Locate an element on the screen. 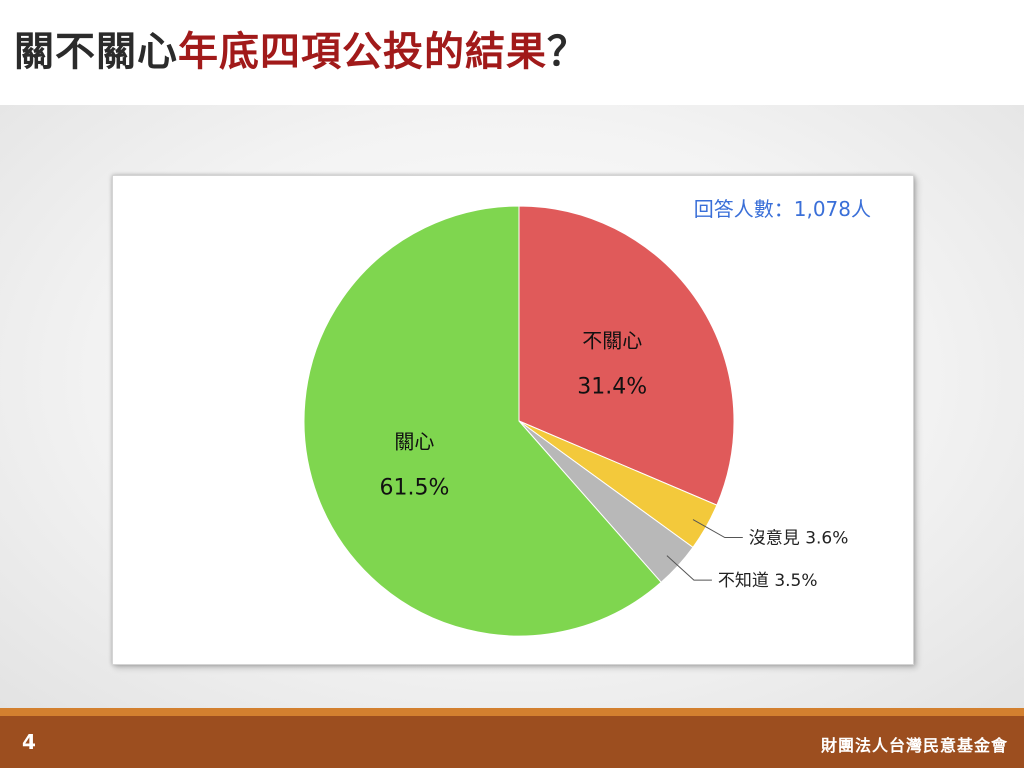 The image size is (1024, 768). slice-callout-no-opinion: 沒意見 3.6% is located at coordinates (799, 539).